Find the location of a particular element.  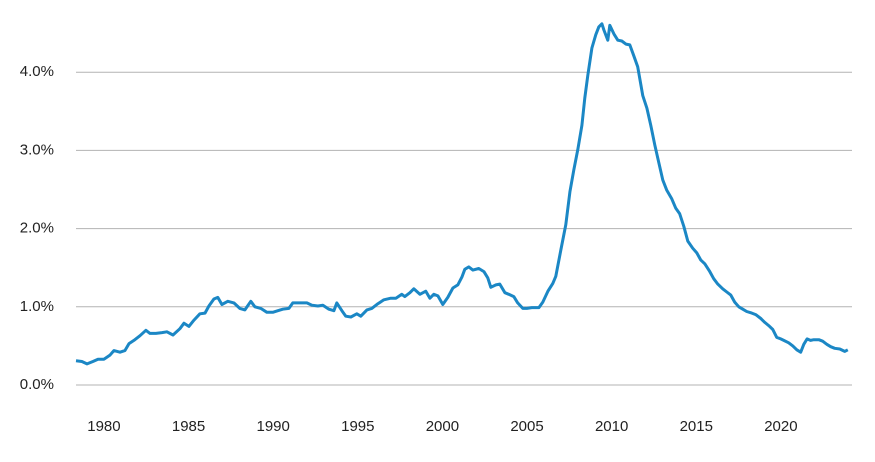

y-tick-label: 0.0% is located at coordinates (37, 384).